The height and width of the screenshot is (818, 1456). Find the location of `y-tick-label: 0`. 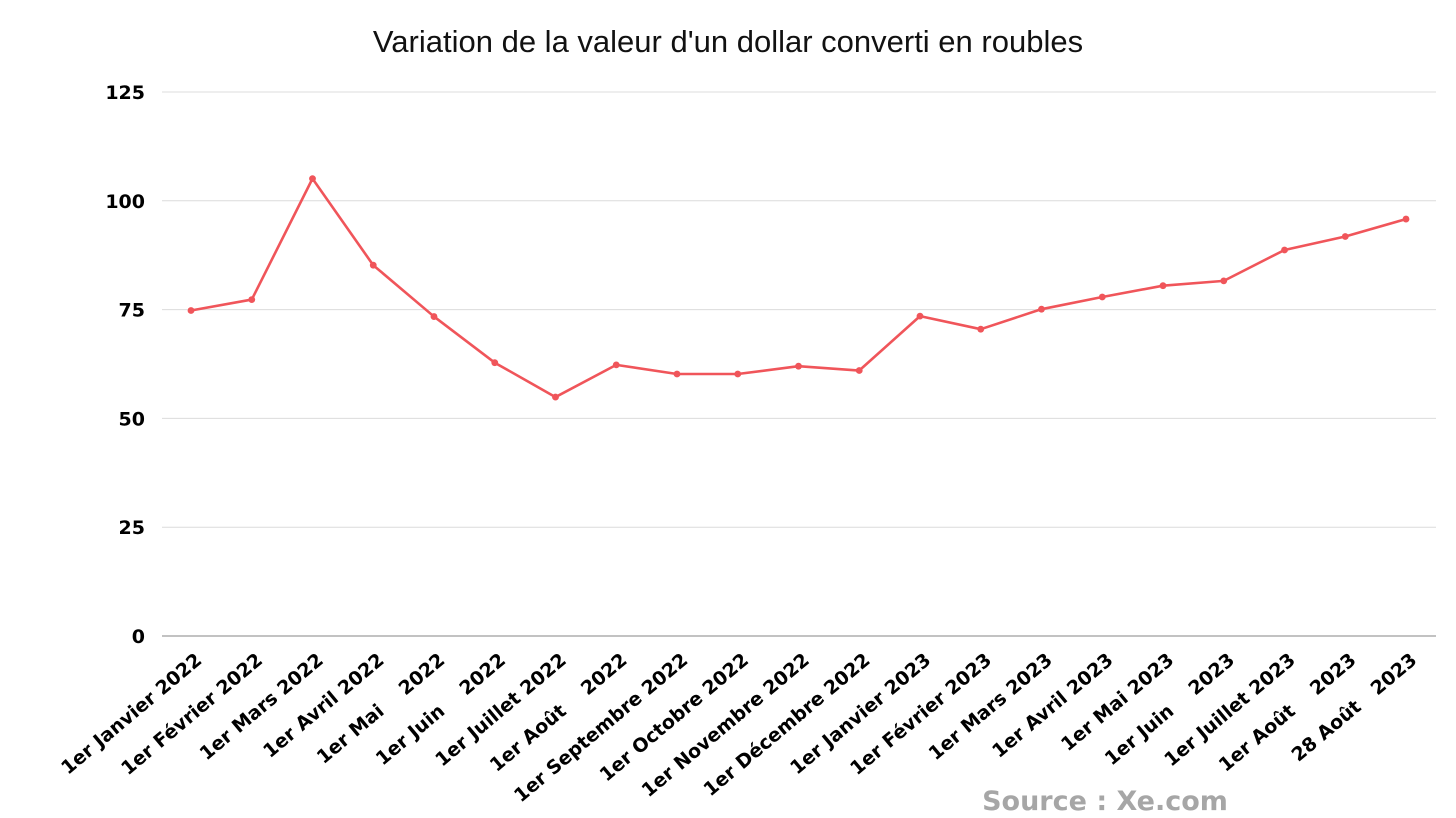

y-tick-label: 0 is located at coordinates (138, 637).